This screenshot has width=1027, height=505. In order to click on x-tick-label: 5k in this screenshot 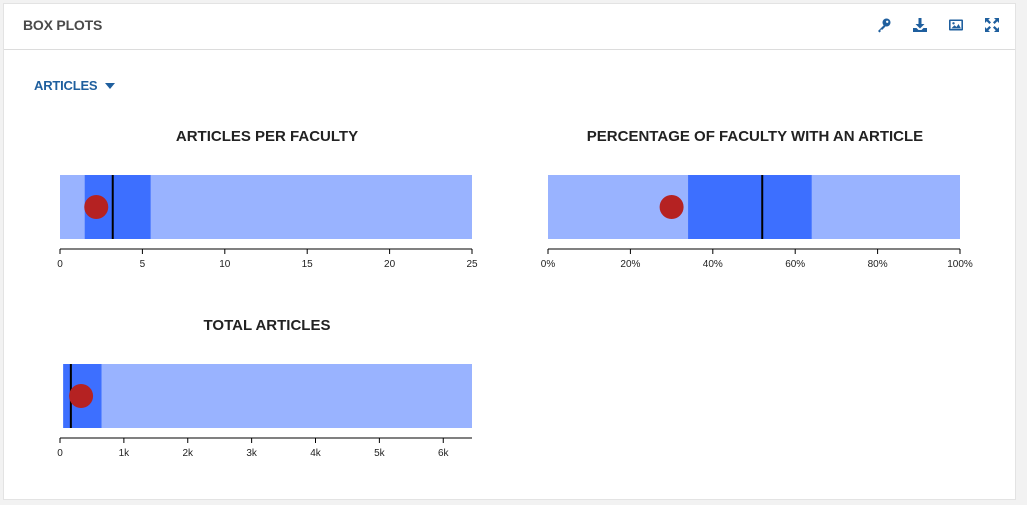, I will do `click(380, 453)`.